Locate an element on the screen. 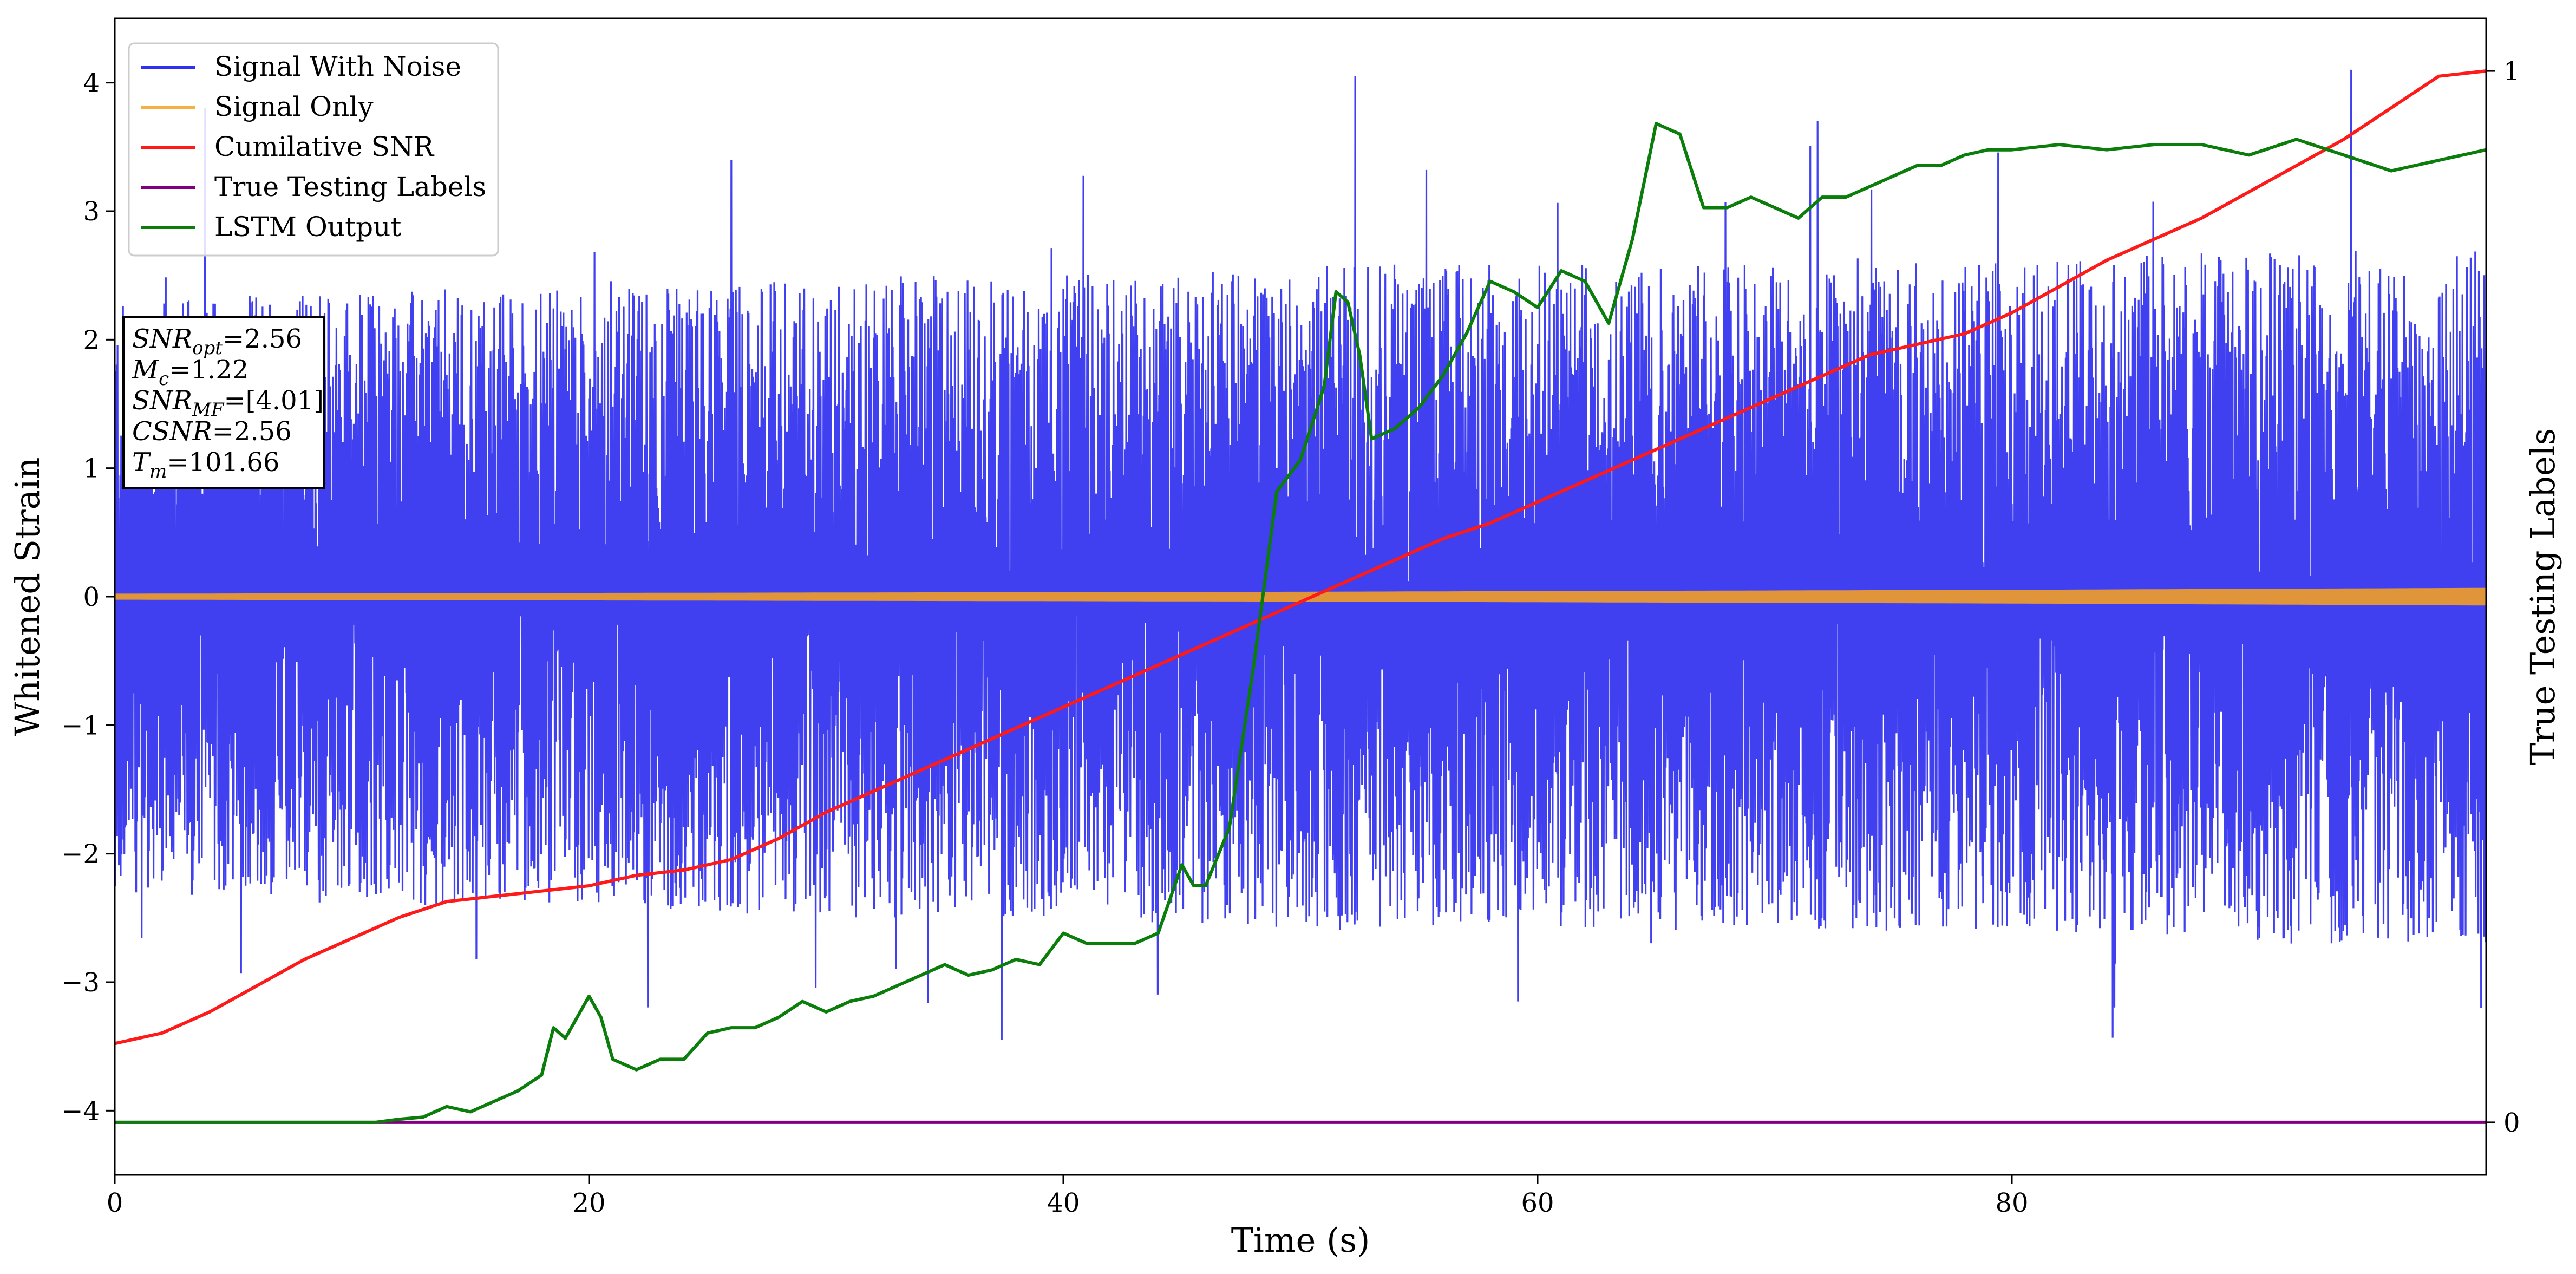 The height and width of the screenshot is (1274, 2576). x-tick-label: 40 is located at coordinates (1063, 1203).